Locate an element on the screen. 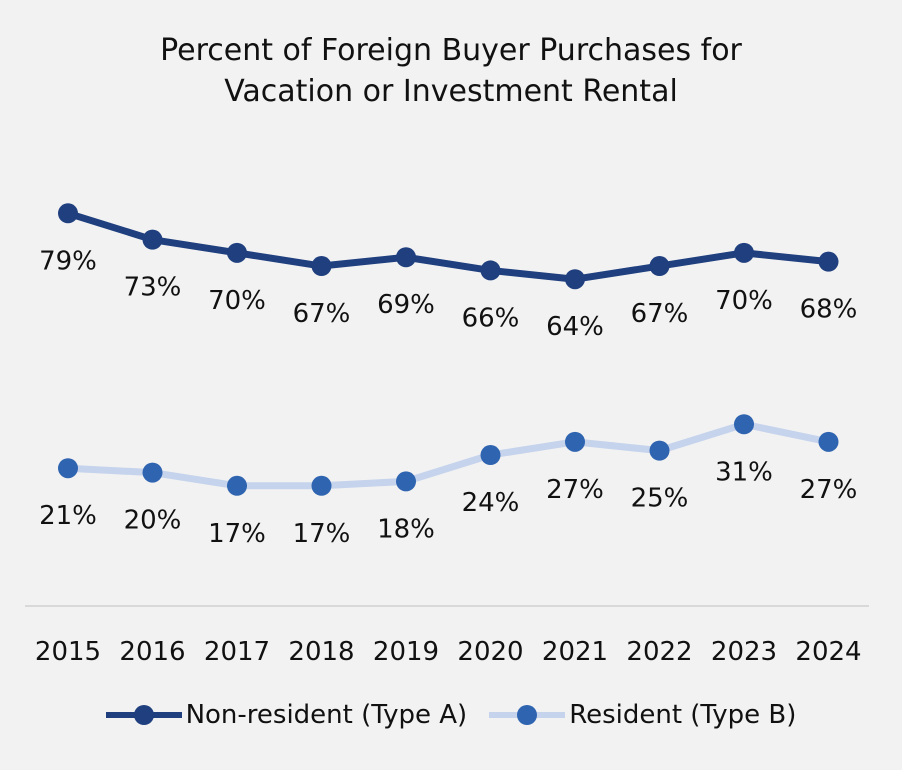 The image size is (902, 770). legend-item-series-1: Resident (Type B) is located at coordinates (642, 715).